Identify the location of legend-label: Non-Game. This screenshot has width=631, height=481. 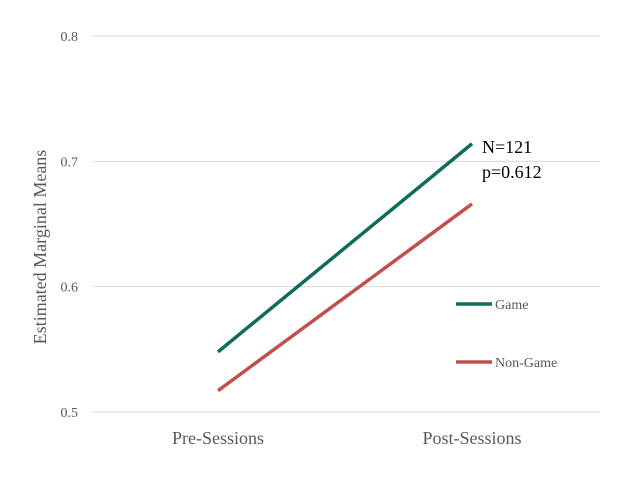
(526, 363).